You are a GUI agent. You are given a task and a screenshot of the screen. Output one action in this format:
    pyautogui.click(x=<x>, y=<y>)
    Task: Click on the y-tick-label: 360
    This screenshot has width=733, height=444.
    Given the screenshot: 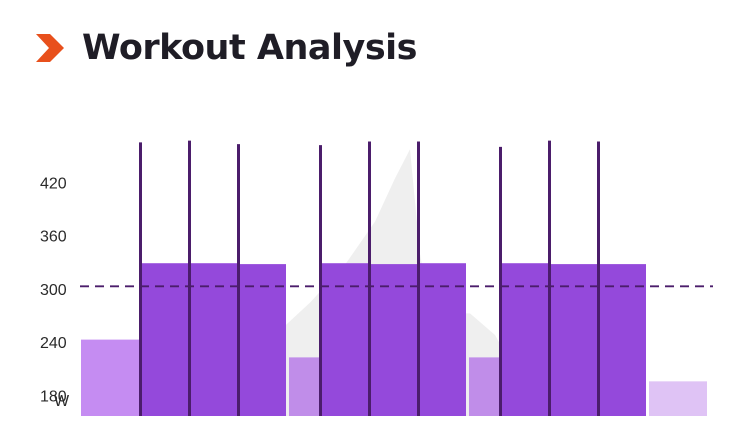 What is the action you would take?
    pyautogui.click(x=53, y=237)
    